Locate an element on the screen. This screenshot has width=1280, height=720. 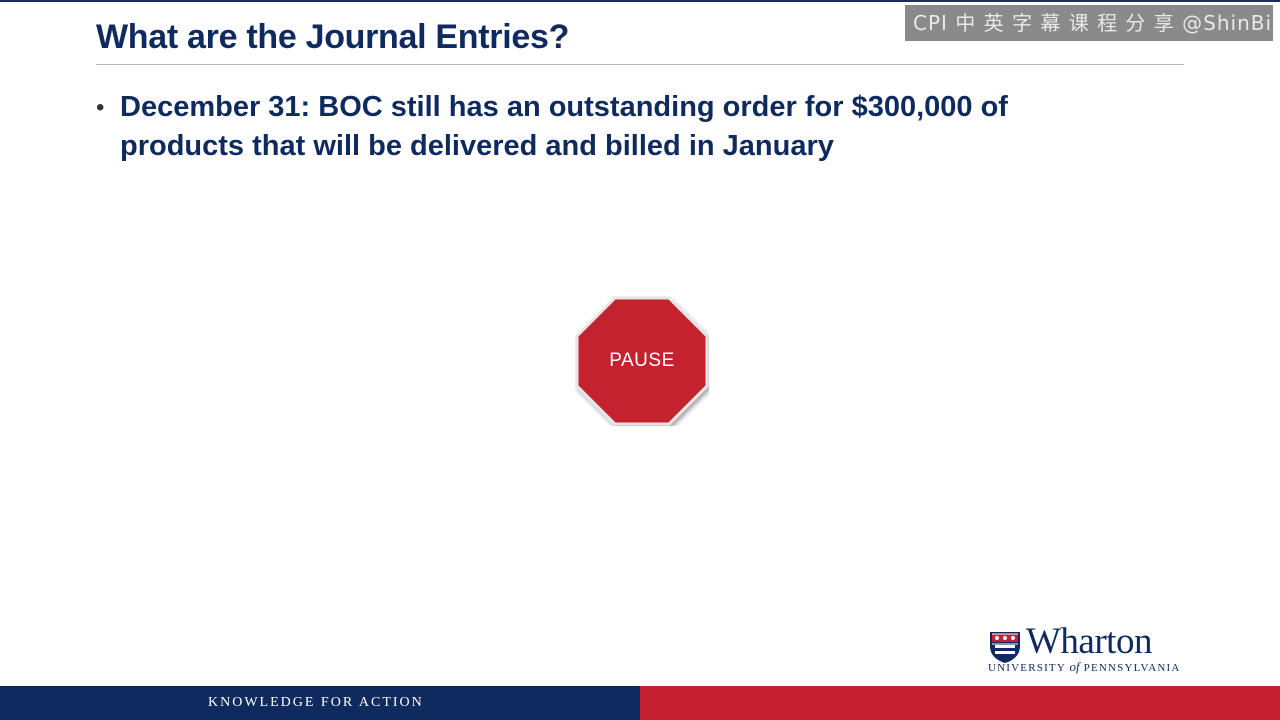
footer-tagline: KNOWLEDGE FOR ACTION is located at coordinates (316, 702).